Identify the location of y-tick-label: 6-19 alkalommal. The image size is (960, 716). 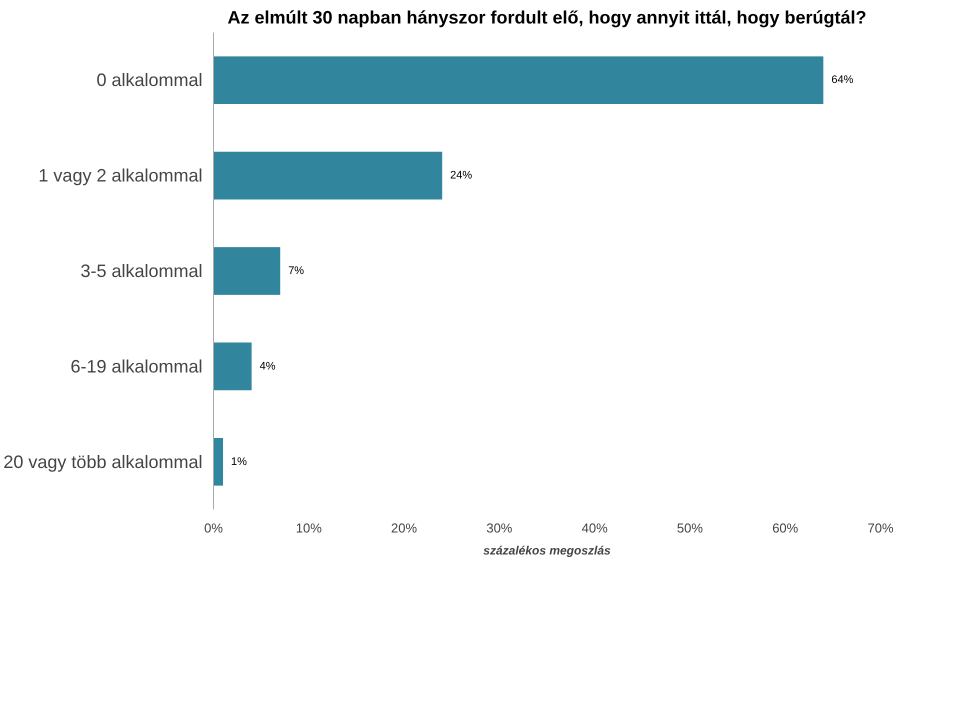
(136, 366).